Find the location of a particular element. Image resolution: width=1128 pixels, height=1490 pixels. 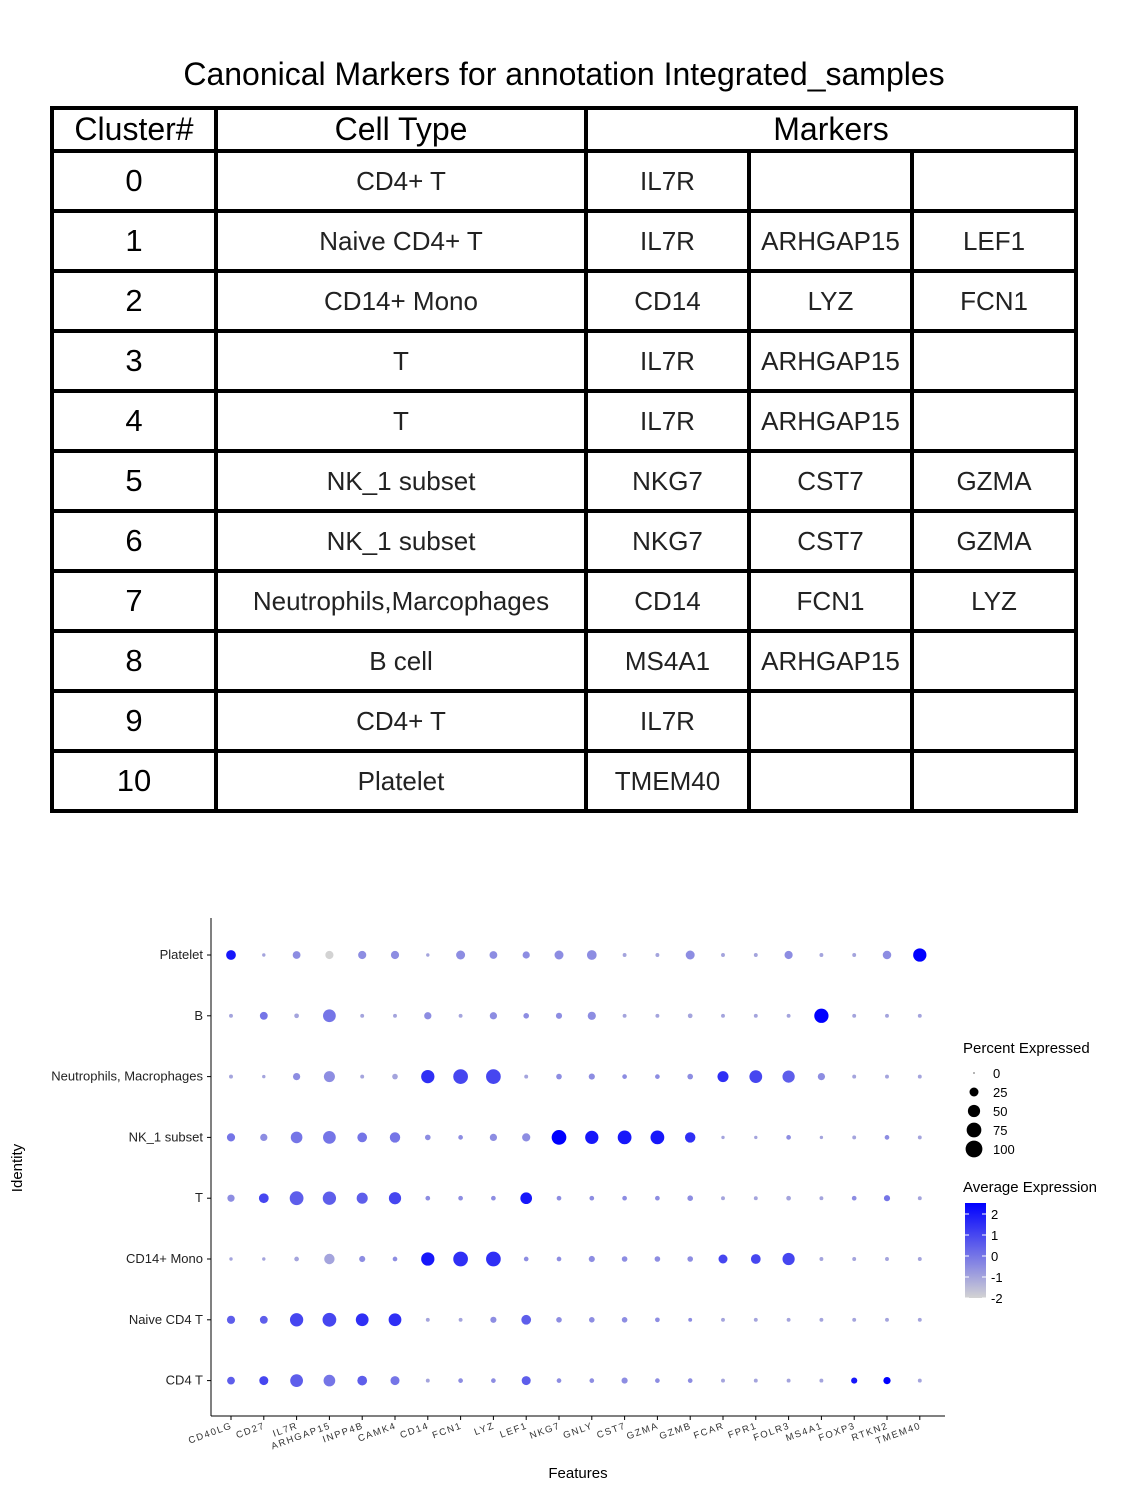

y-tick-label: CD4 T is located at coordinates (184, 1380).